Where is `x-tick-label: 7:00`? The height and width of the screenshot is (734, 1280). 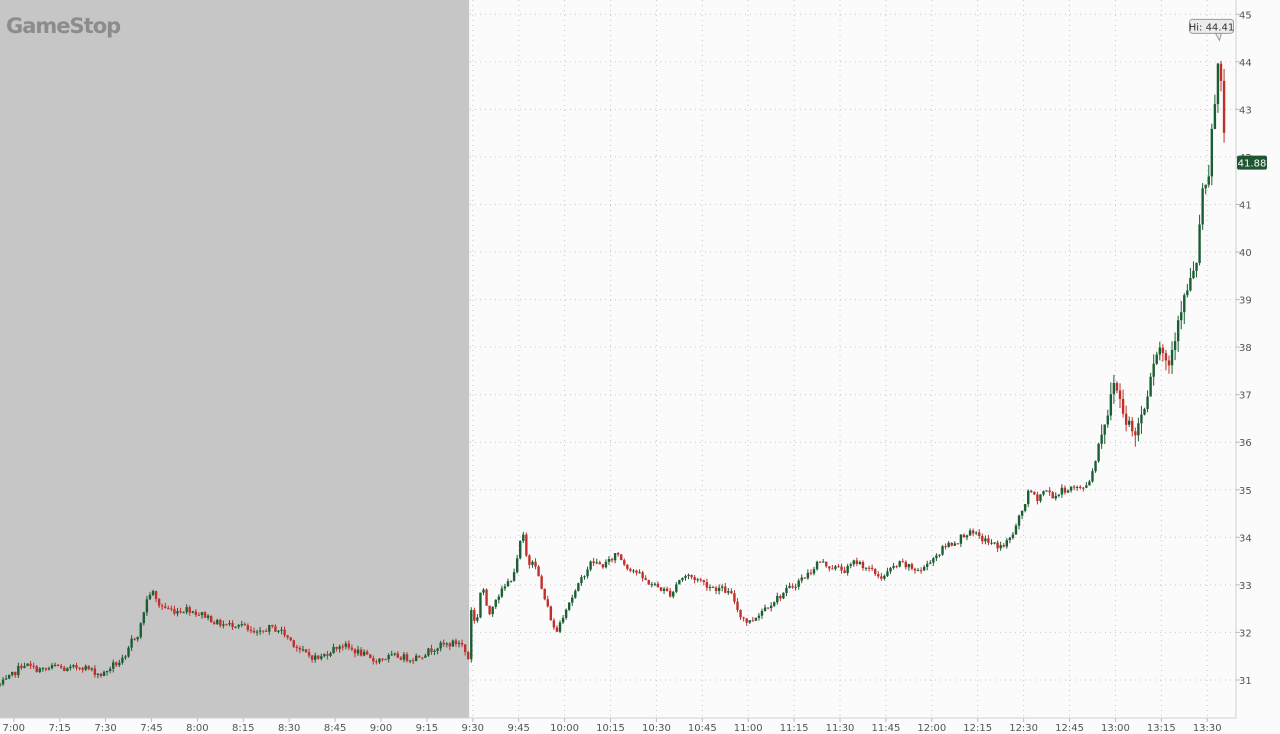 x-tick-label: 7:00 is located at coordinates (14, 728).